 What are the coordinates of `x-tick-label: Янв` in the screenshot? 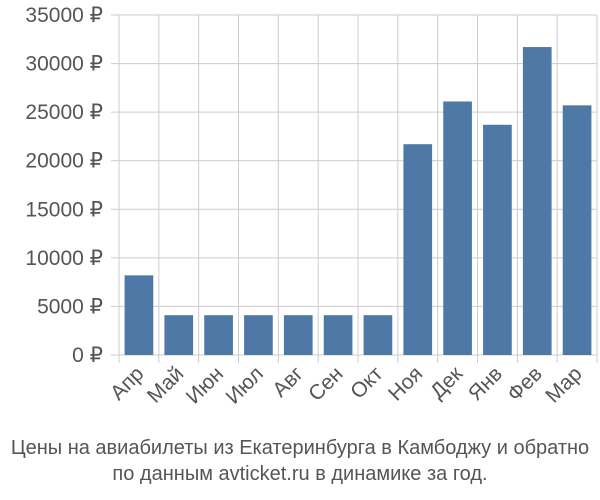 It's located at (485, 383).